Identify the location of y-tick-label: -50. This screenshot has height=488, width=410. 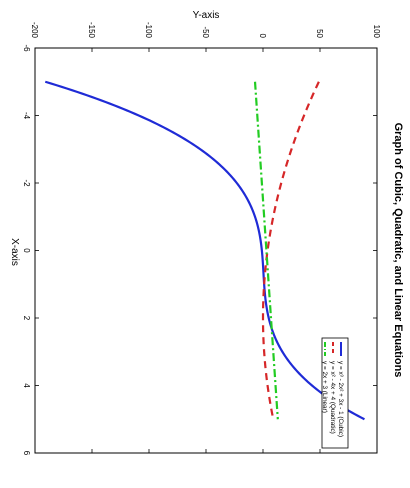
(205, 32).